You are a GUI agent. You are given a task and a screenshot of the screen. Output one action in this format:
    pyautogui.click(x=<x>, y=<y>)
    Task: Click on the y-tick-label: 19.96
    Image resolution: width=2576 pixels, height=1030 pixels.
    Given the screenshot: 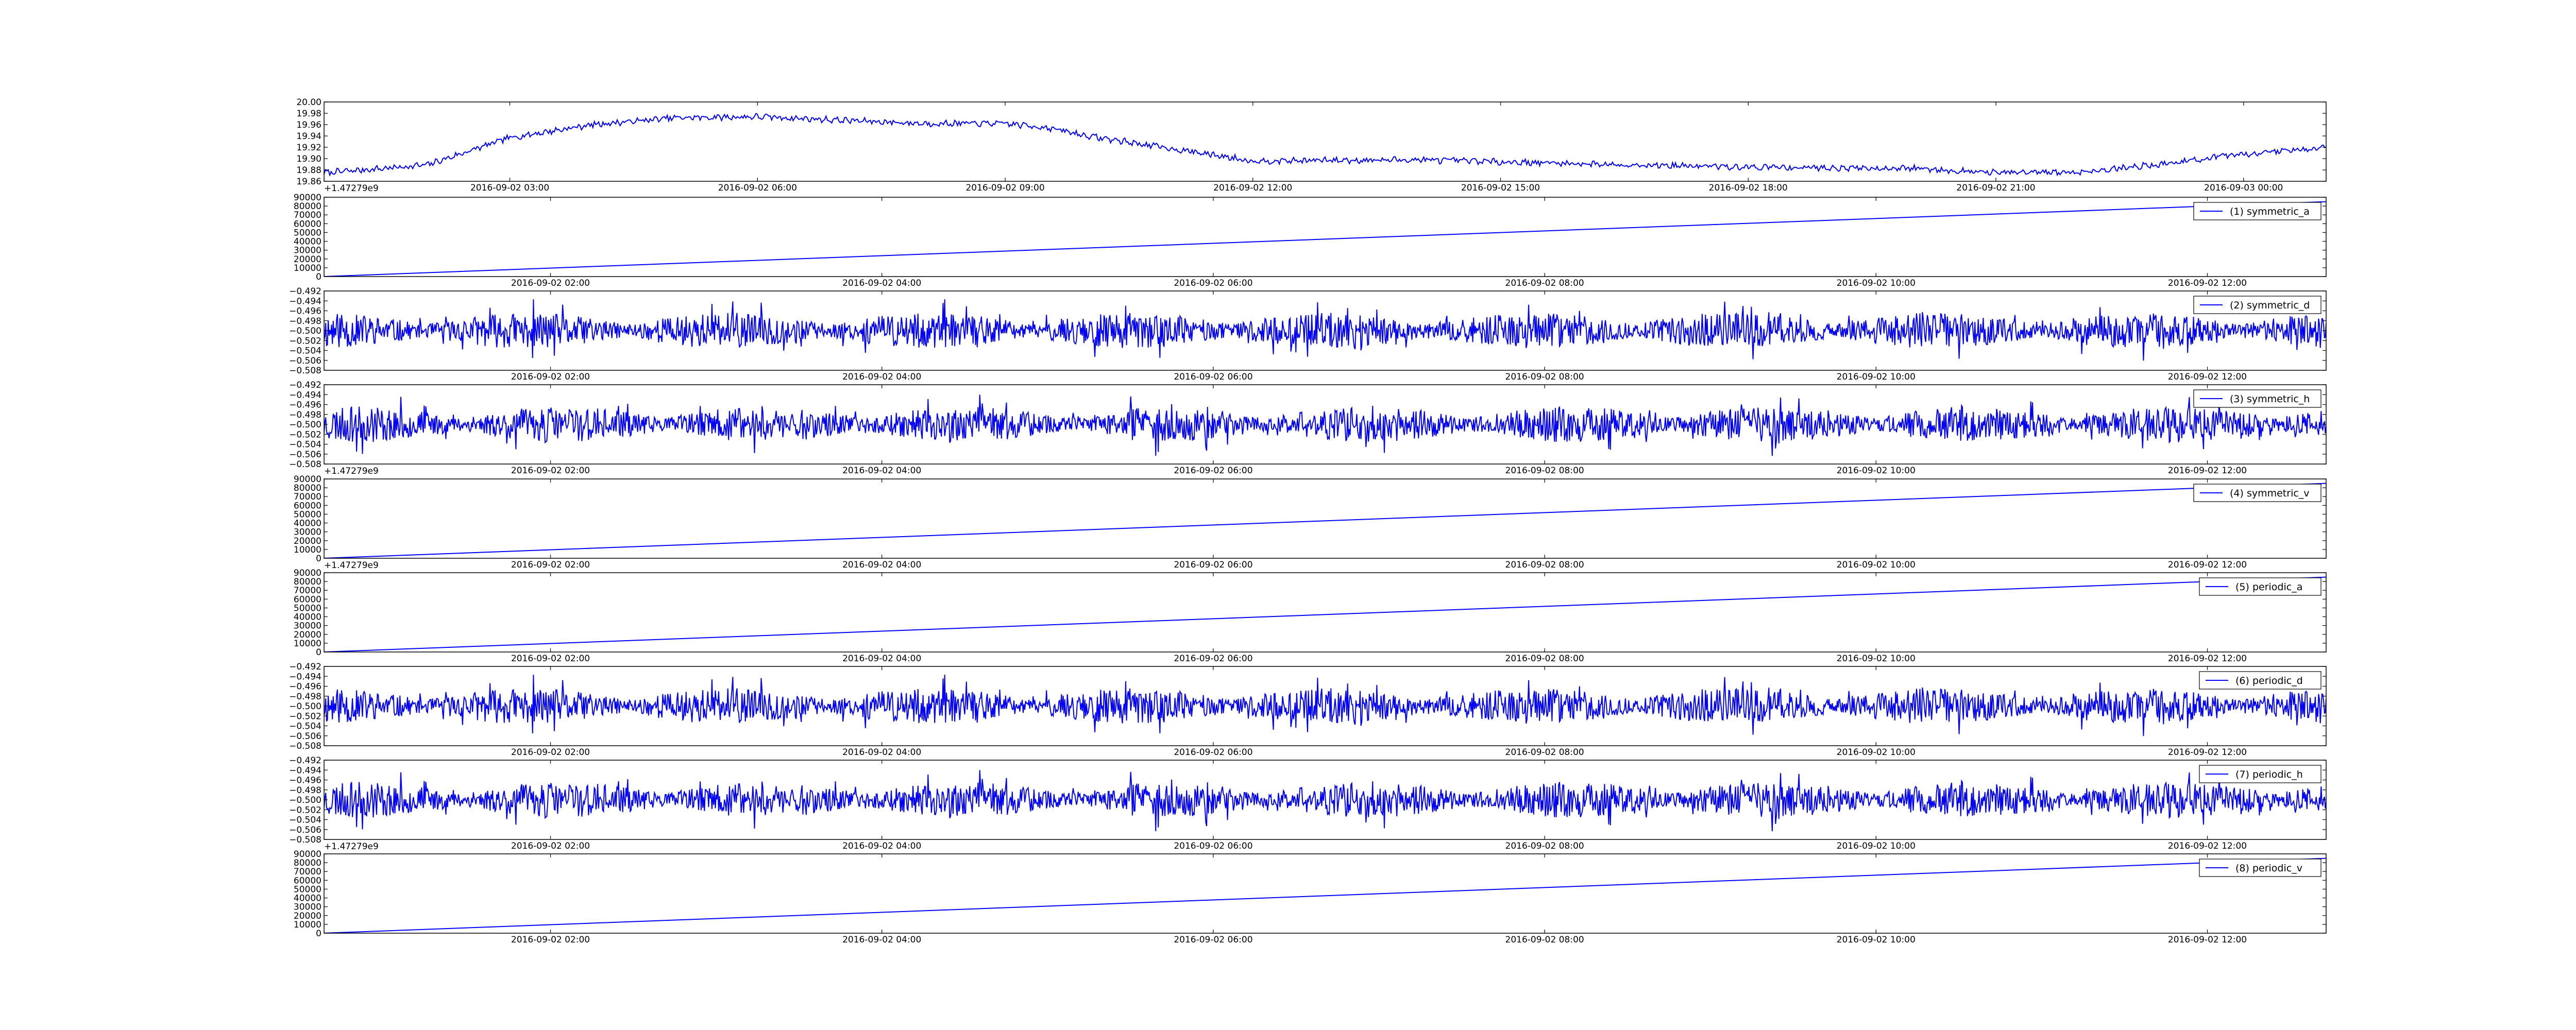 What is the action you would take?
    pyautogui.click(x=308, y=125)
    